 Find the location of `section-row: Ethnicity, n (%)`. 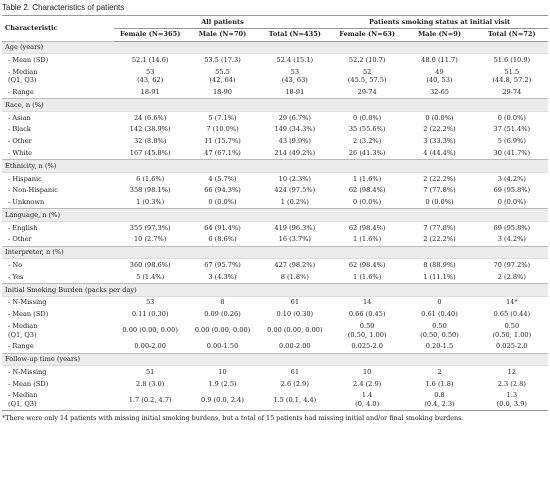

section-row: Ethnicity, n (%) is located at coordinates (275, 166).